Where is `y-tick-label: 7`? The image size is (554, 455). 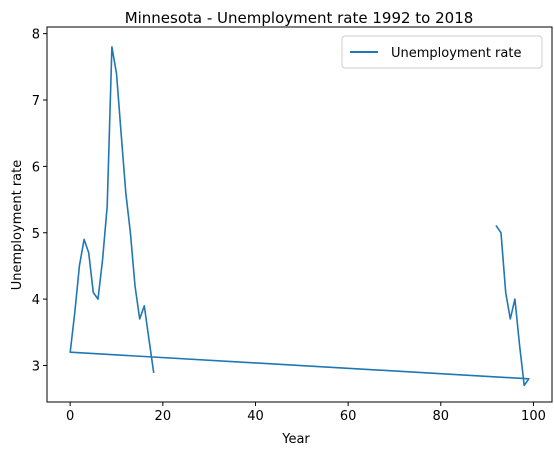 y-tick-label: 7 is located at coordinates (36, 101).